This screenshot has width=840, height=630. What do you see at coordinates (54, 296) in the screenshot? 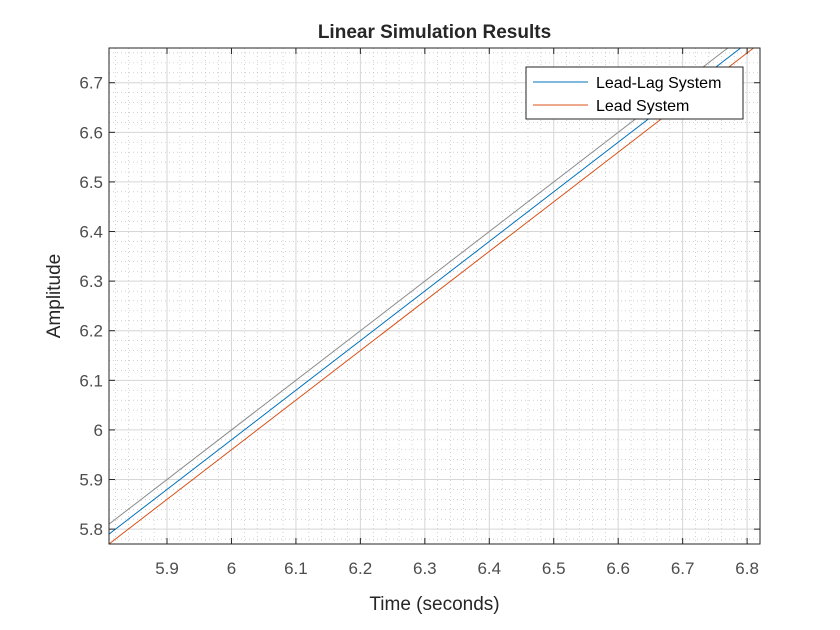
I see `y-axis-label: Amplitude` at bounding box center [54, 296].